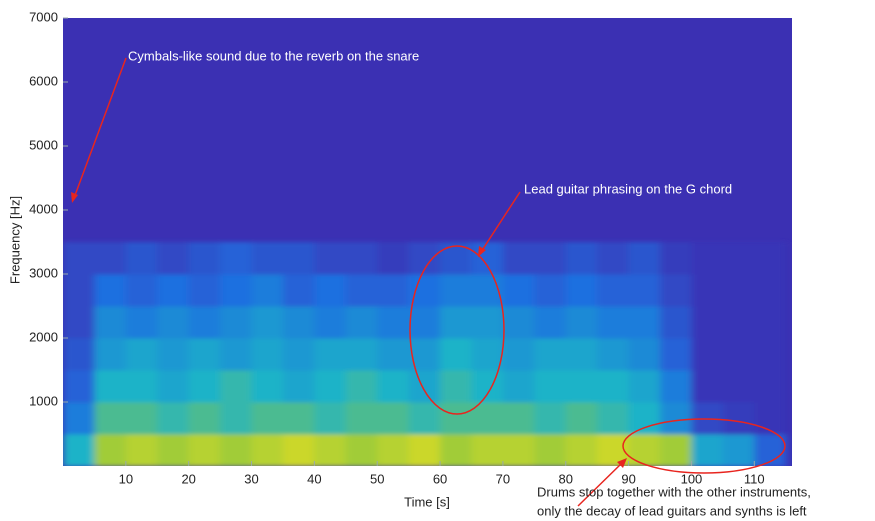  Describe the element at coordinates (377, 478) in the screenshot. I see `x-tick-label: 50` at that location.